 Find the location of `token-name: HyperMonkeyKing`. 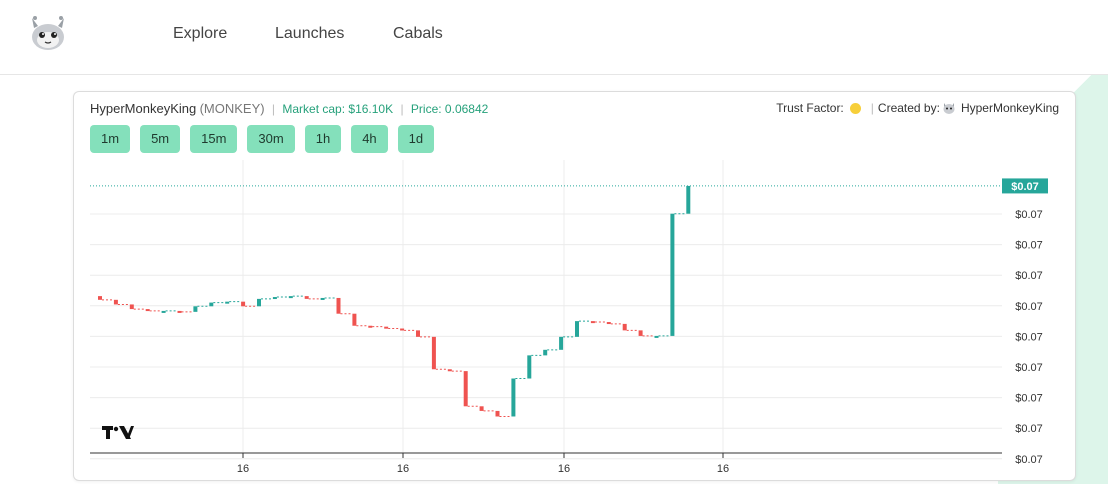

token-name: HyperMonkeyKing is located at coordinates (143, 108).